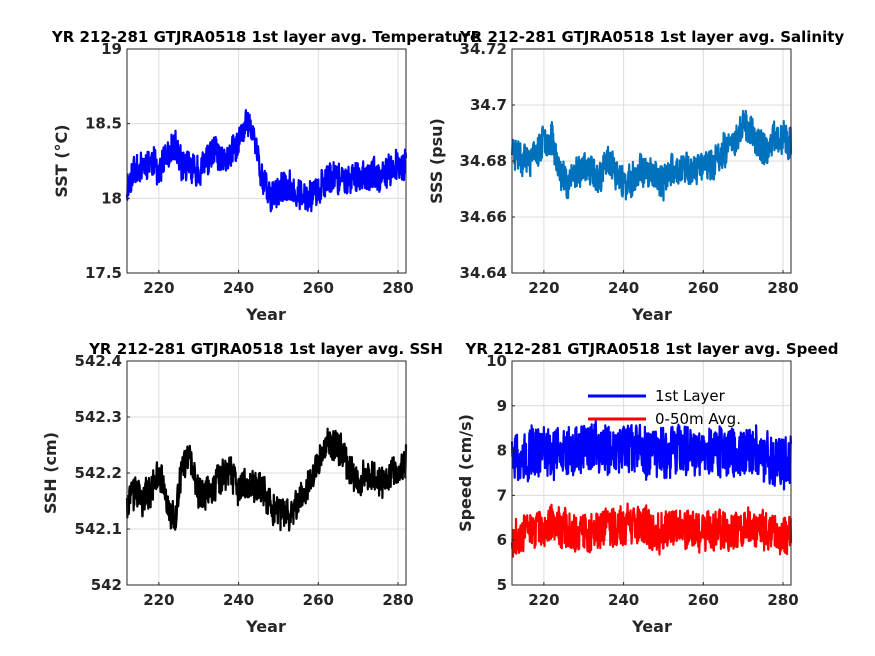 The width and height of the screenshot is (875, 656). Describe the element at coordinates (436, 161) in the screenshot. I see `y-axis-label: SSS (psu)` at that location.